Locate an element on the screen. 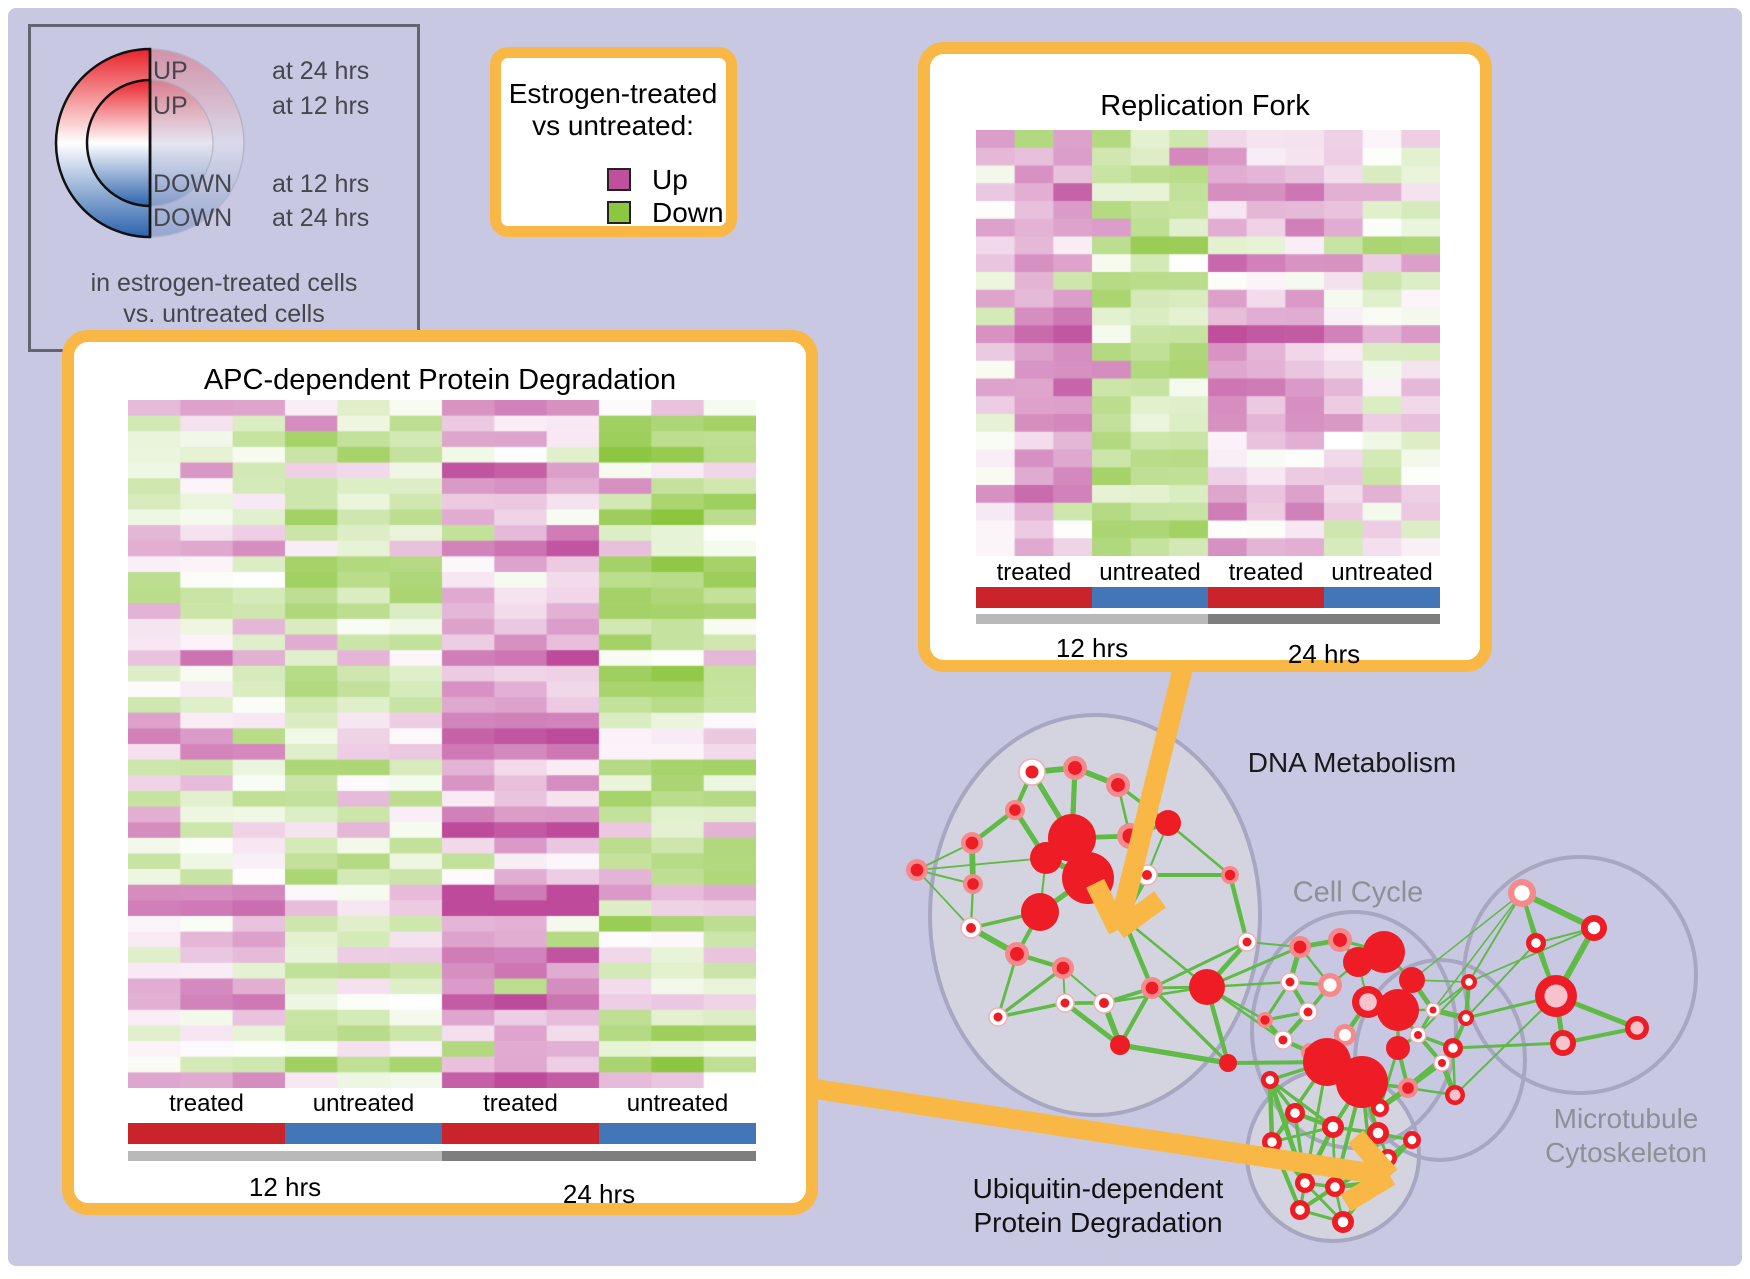 The image size is (1750, 1279). updown-direction-0: UP is located at coordinates (170, 71).